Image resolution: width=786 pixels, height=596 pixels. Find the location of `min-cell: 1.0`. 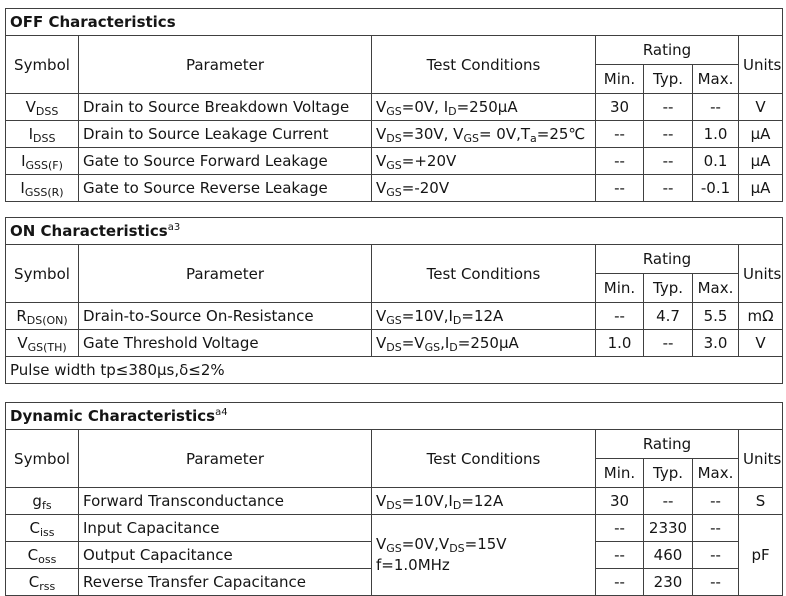

min-cell: 1.0 is located at coordinates (619, 343).